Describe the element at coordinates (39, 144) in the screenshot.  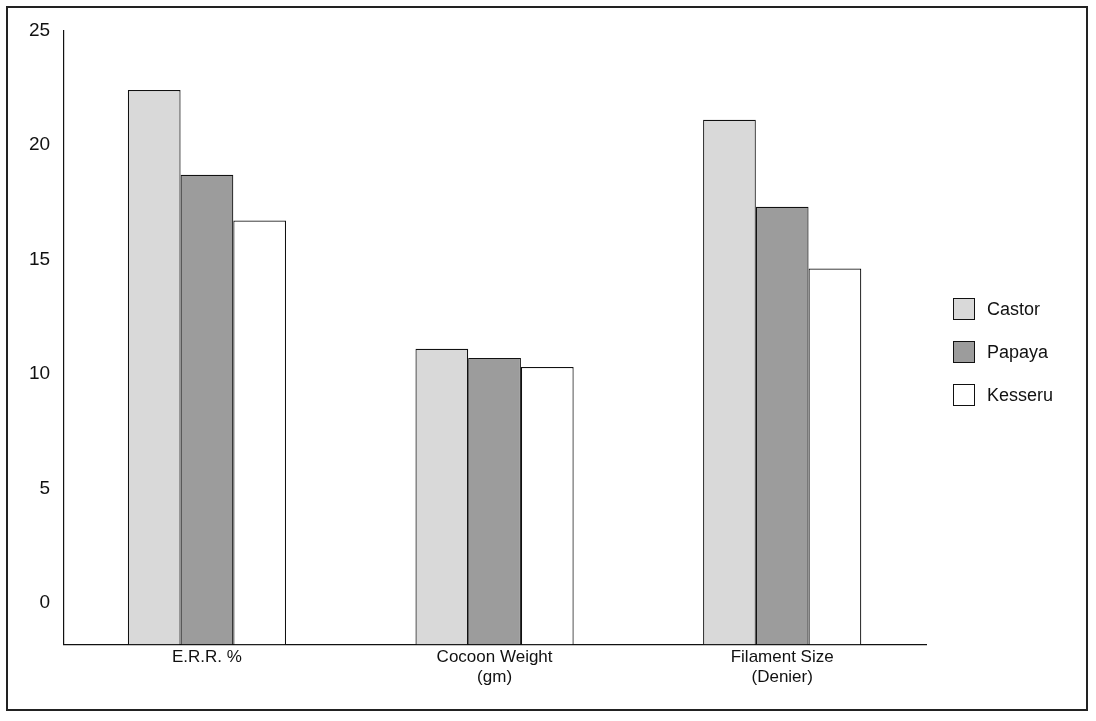
I see `y-tick-label: 20` at that location.